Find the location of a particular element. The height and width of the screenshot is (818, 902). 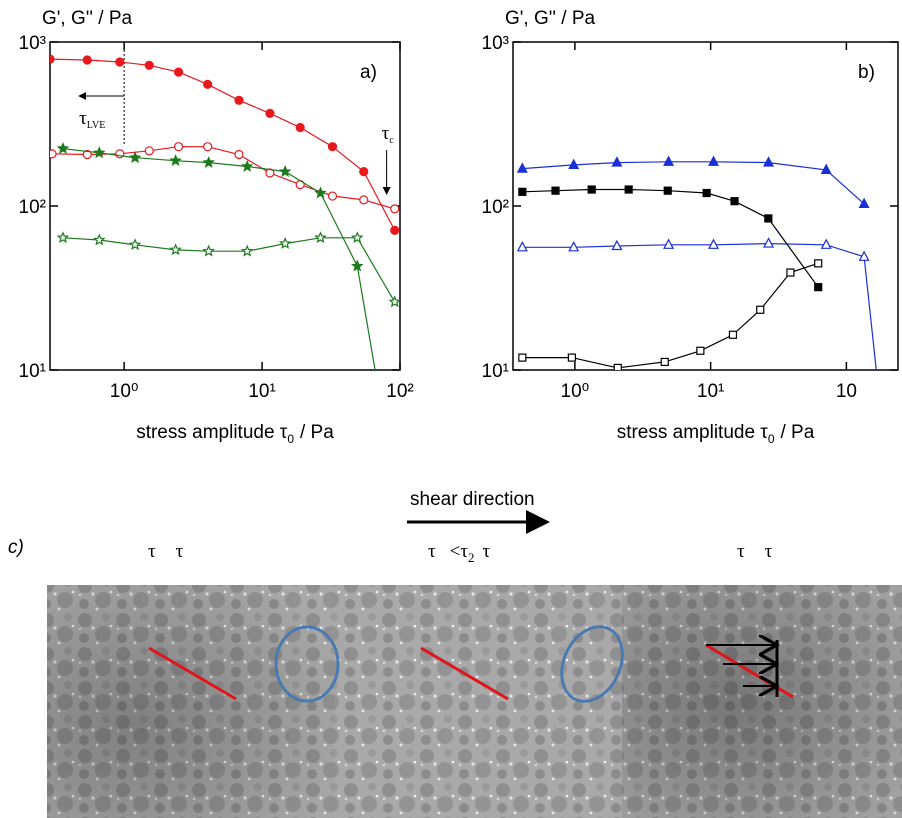

x-axis-label: stress amplitude τ0 / Pa is located at coordinates (235, 434).